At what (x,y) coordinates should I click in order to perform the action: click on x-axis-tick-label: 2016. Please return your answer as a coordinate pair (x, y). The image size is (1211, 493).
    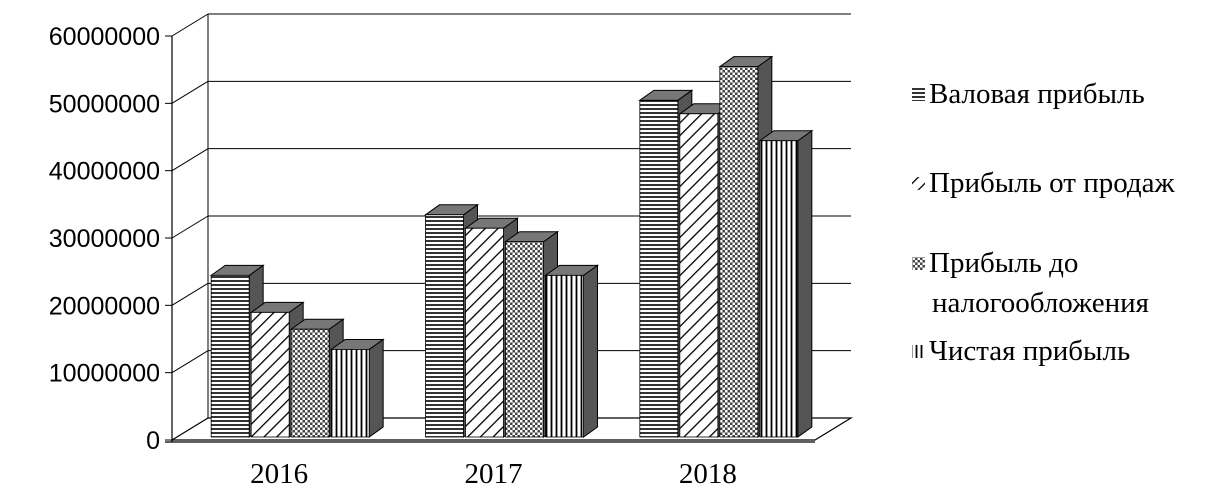
    Looking at the image, I should click on (279, 474).